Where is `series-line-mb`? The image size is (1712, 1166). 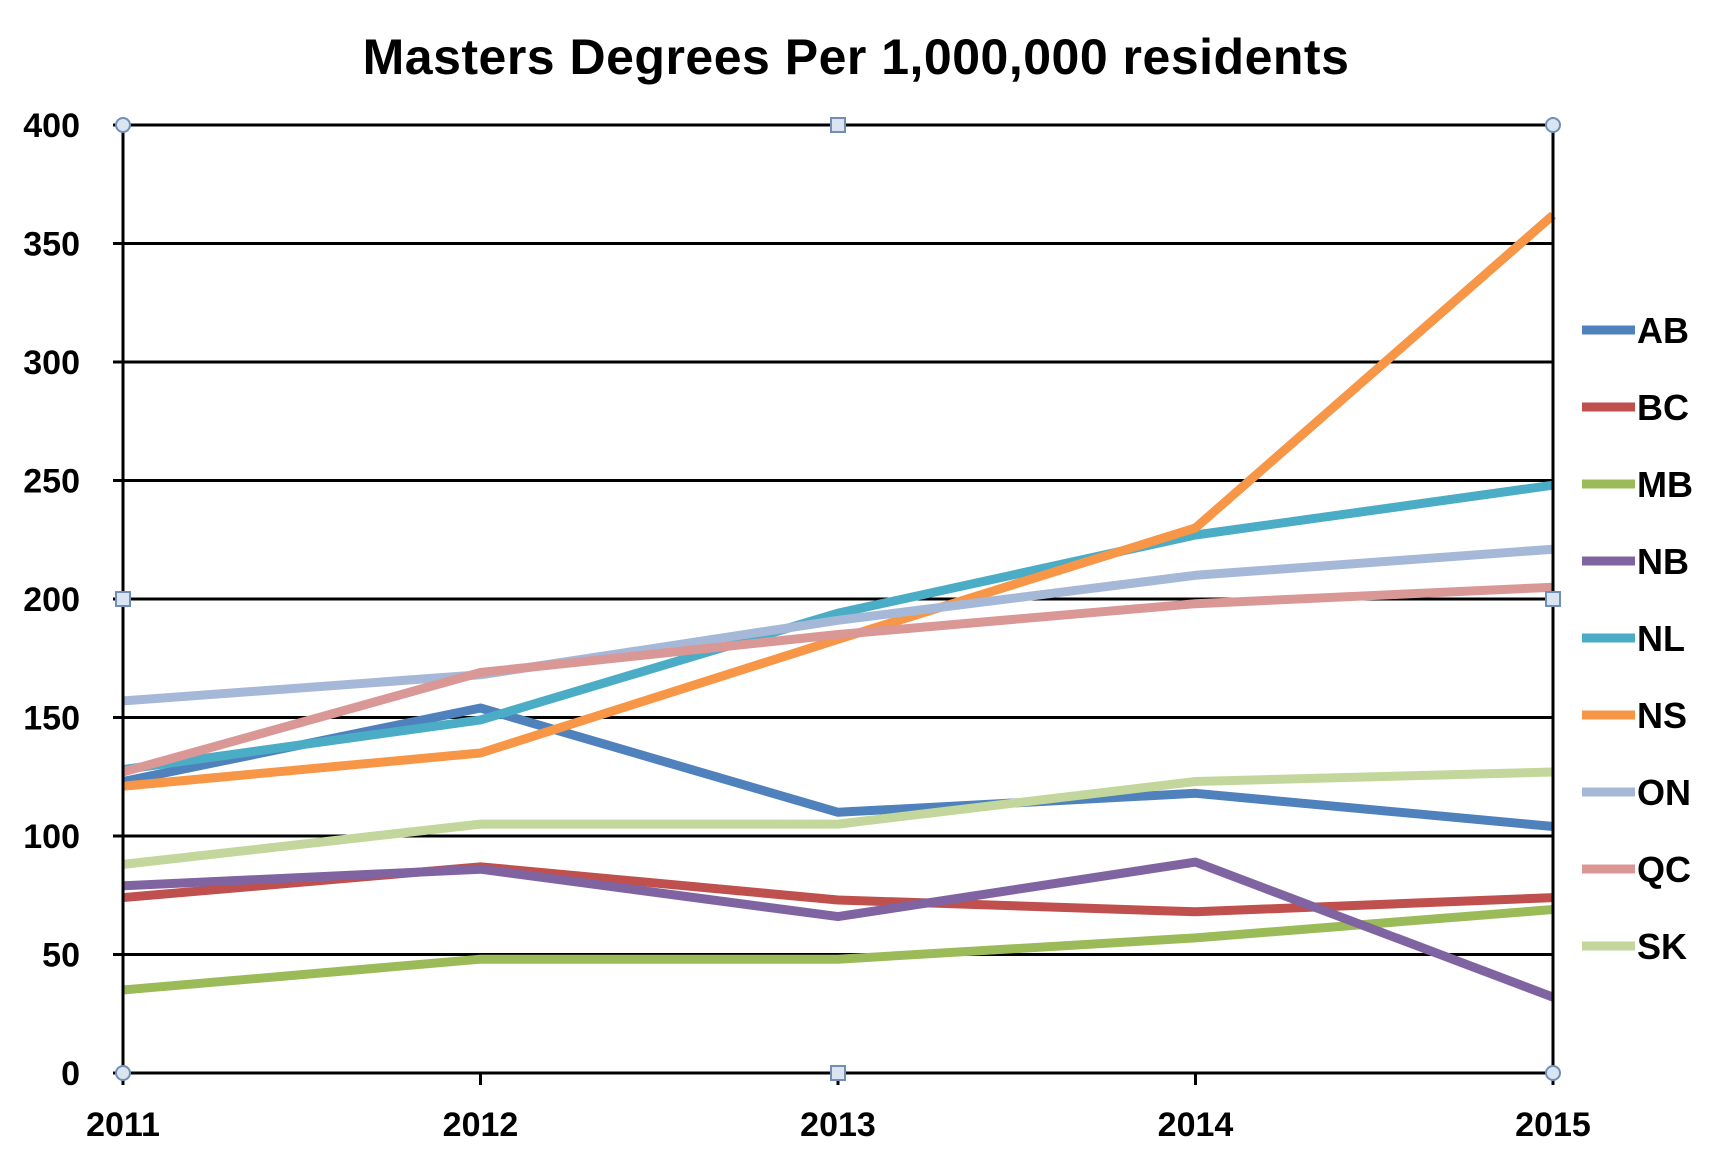 series-line-mb is located at coordinates (838, 950).